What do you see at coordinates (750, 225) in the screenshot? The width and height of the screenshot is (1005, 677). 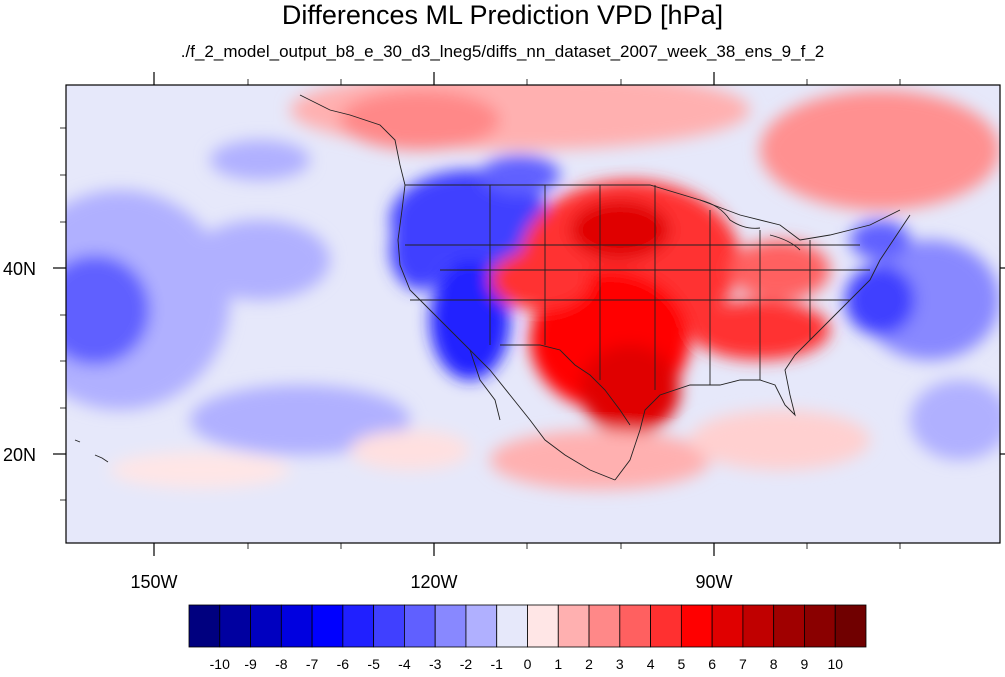 I see `great-lakes` at bounding box center [750, 225].